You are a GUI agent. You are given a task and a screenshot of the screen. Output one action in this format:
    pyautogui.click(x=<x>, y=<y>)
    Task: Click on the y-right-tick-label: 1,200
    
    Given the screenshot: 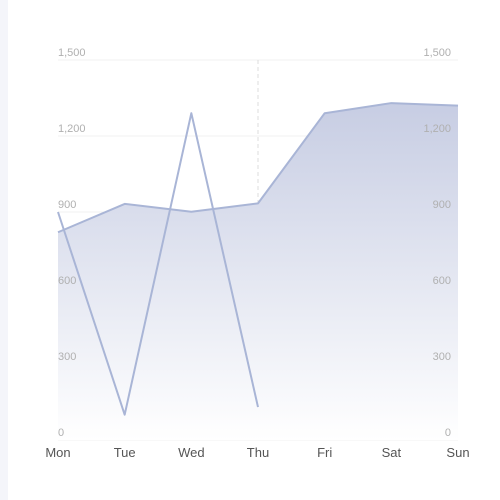 What is the action you would take?
    pyautogui.click(x=437, y=129)
    